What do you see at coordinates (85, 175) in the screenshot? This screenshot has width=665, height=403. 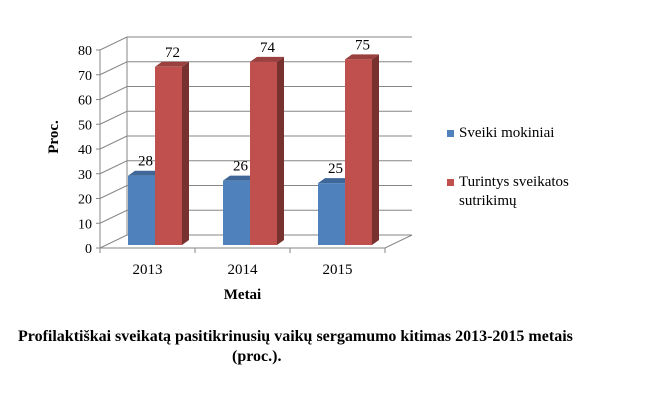 I see `y-tick-label: 30` at bounding box center [85, 175].